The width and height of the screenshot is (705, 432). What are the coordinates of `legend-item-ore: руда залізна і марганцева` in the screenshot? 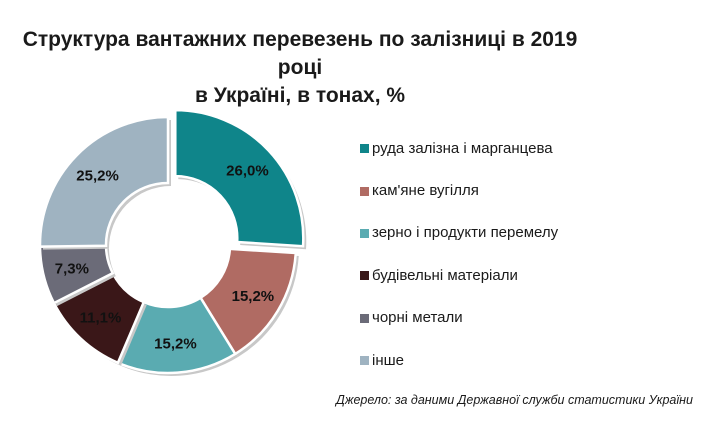 It's located at (525, 148).